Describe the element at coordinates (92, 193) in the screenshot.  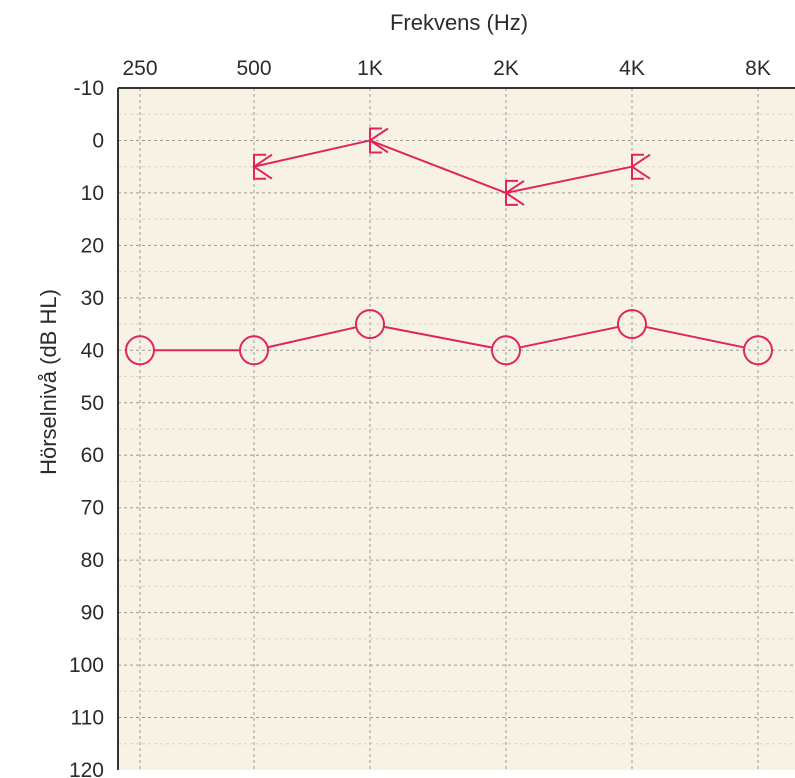
I see `y-tick-label: 10` at that location.